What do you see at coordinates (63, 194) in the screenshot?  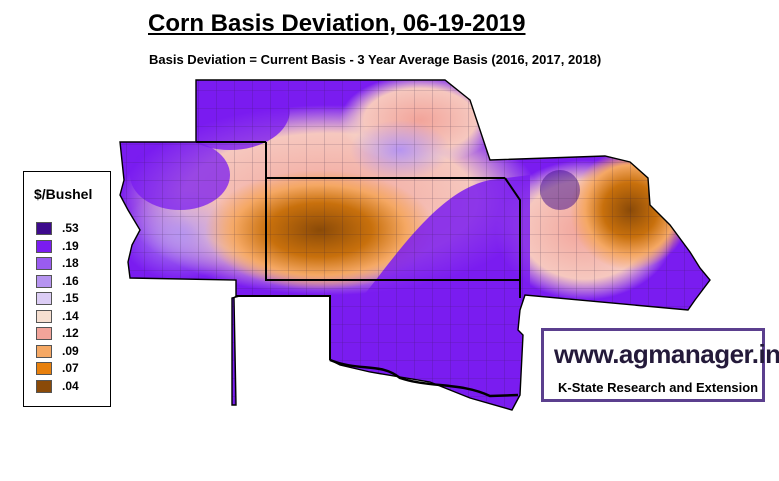 I see `legend-title: $/Bushel` at bounding box center [63, 194].